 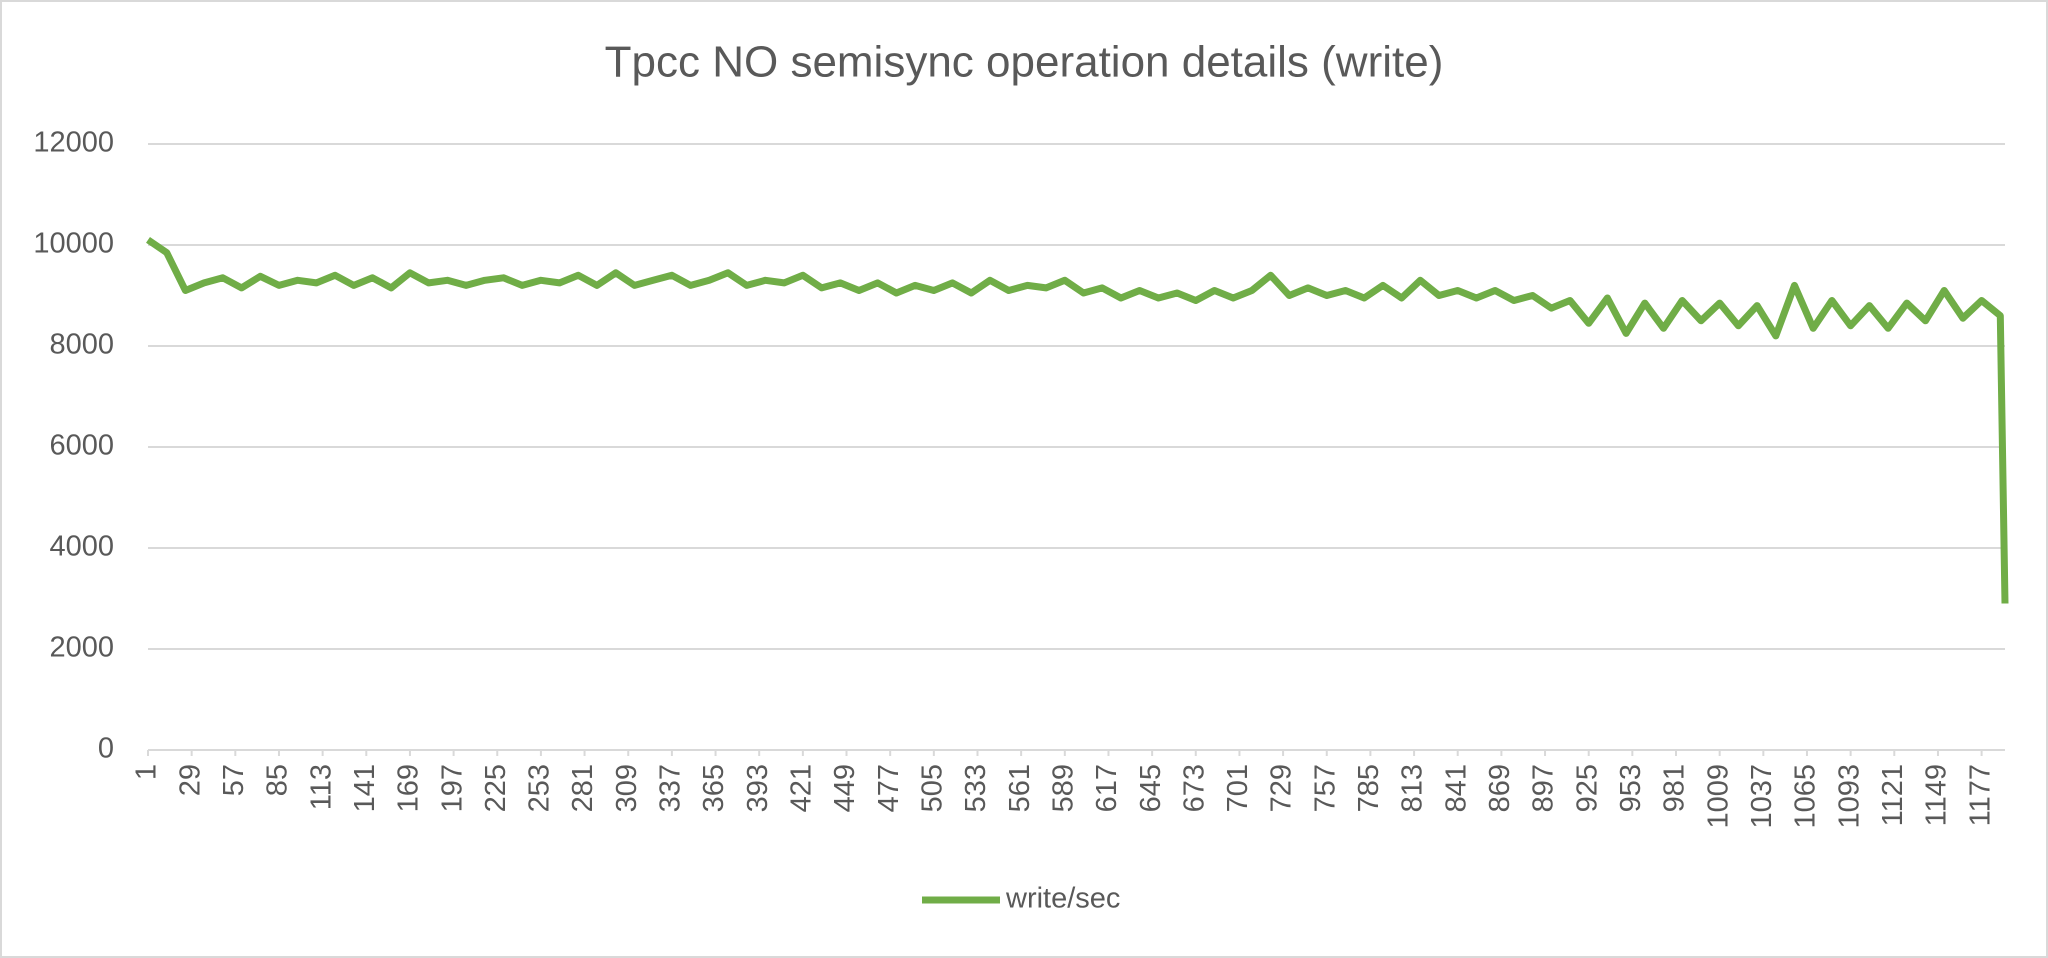 What do you see at coordinates (81, 345) in the screenshot?
I see `y-tick-label: 8000` at bounding box center [81, 345].